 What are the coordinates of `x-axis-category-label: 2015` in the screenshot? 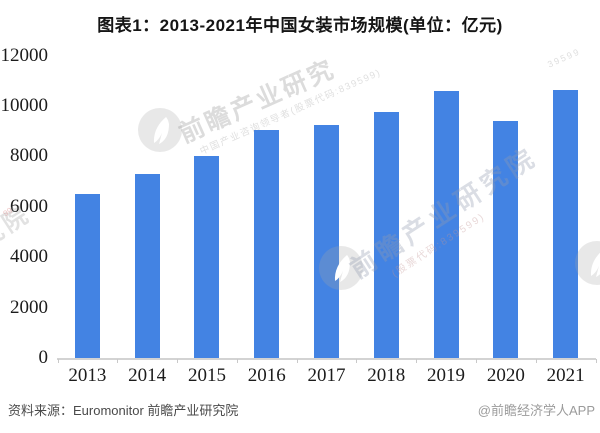 It's located at (206, 375).